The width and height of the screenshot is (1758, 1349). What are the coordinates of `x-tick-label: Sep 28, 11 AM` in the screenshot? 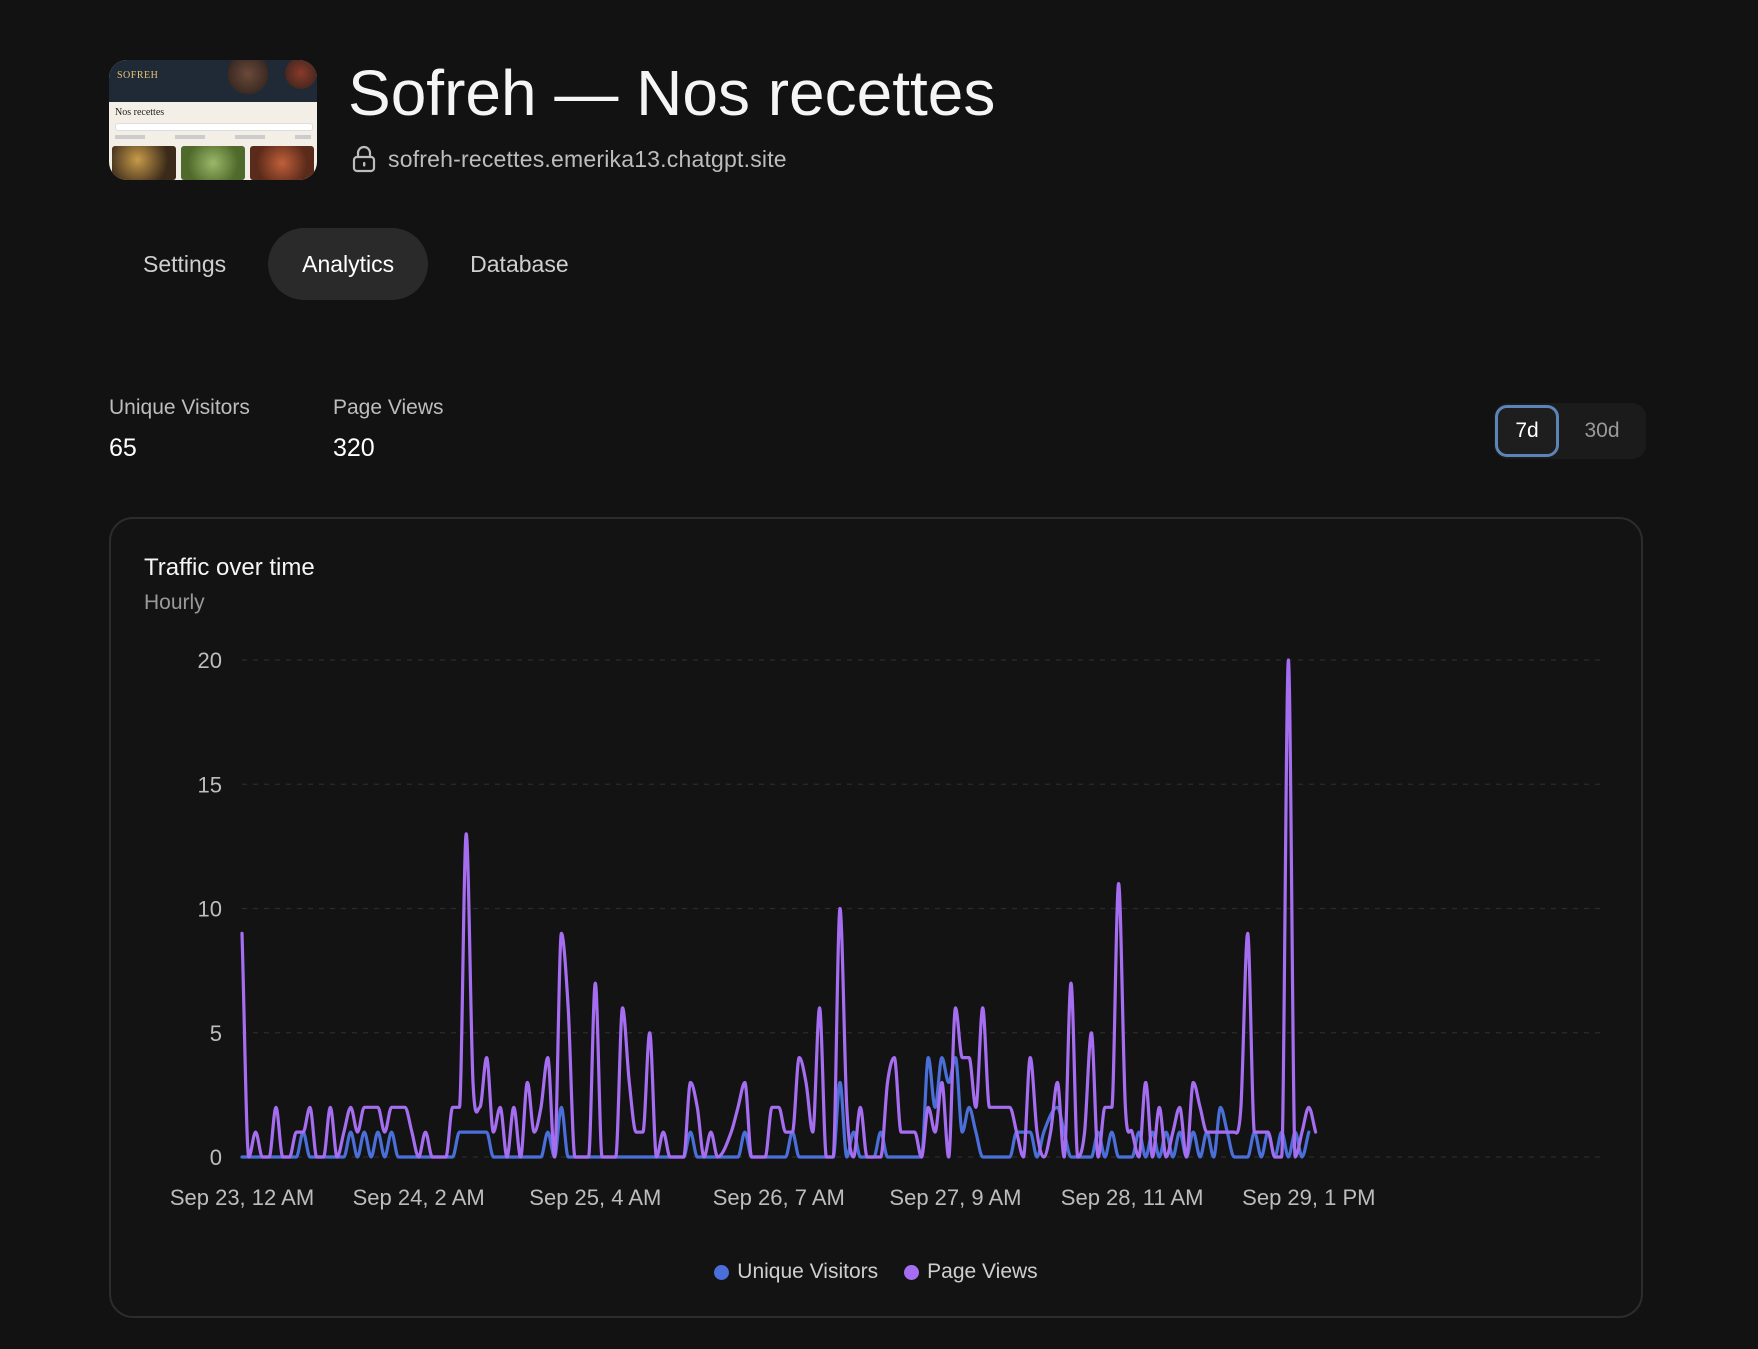 It's located at (1132, 1197).